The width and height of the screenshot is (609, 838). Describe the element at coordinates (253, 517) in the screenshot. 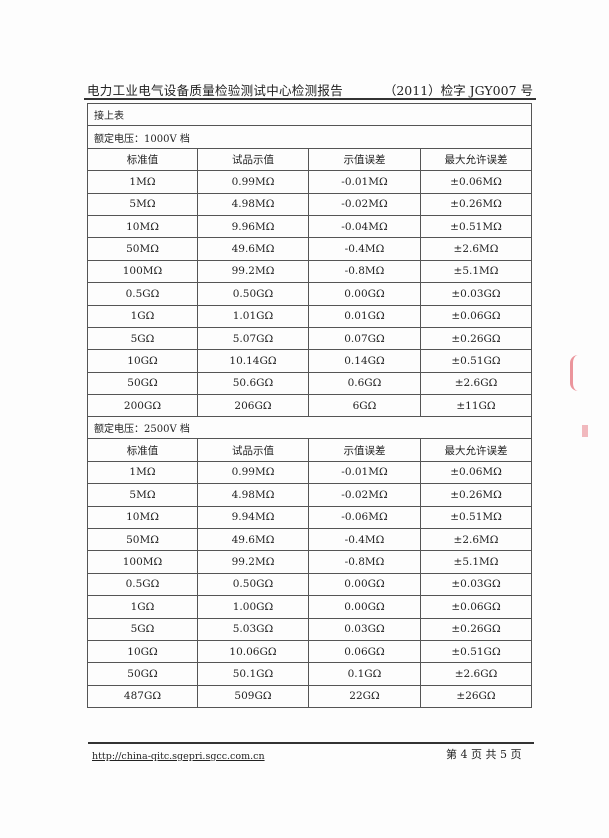

I see `table-cell: 9.94MΩ` at that location.